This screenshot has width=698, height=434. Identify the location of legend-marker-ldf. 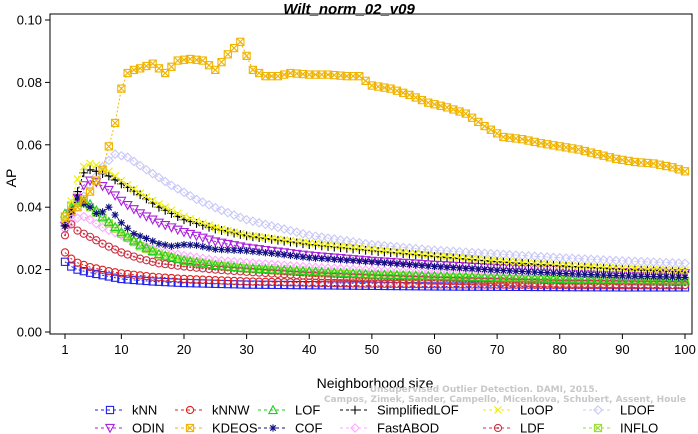
(498, 428).